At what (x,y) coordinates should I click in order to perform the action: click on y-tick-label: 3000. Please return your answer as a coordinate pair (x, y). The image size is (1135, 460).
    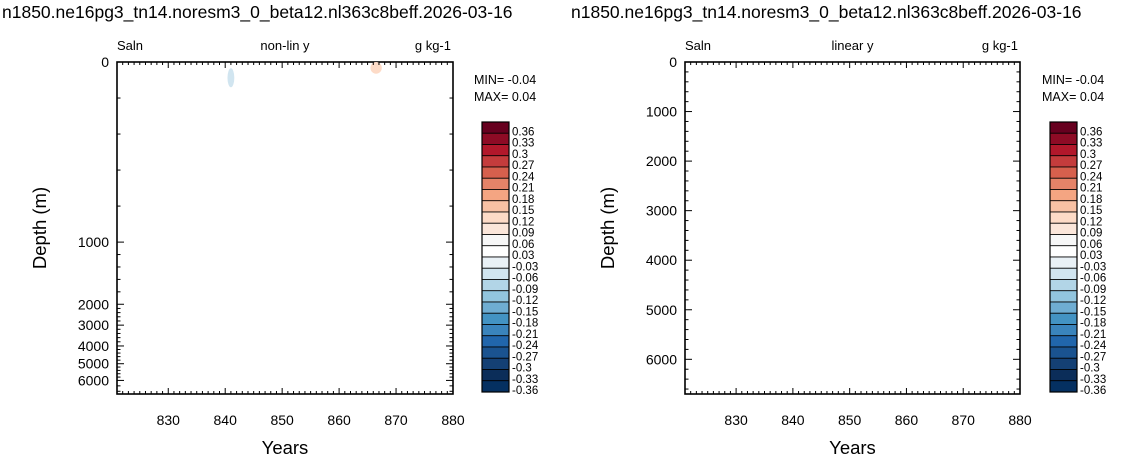
    Looking at the image, I should click on (93, 325).